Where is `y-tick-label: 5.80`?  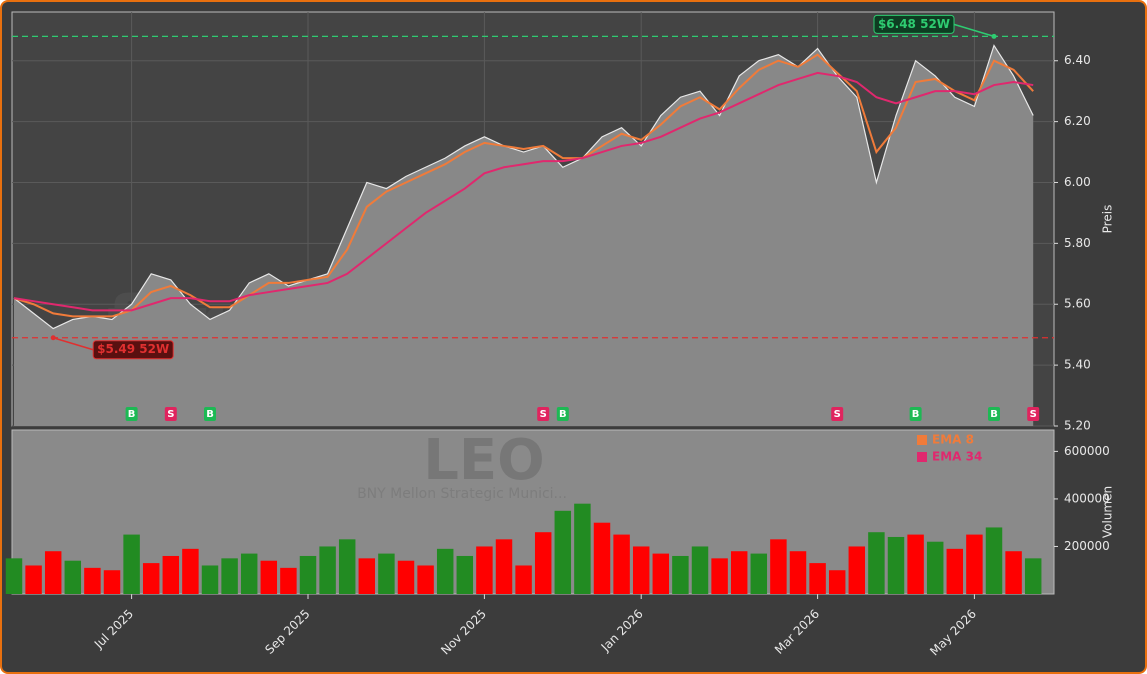 y-tick-label: 5.80 is located at coordinates (1077, 243).